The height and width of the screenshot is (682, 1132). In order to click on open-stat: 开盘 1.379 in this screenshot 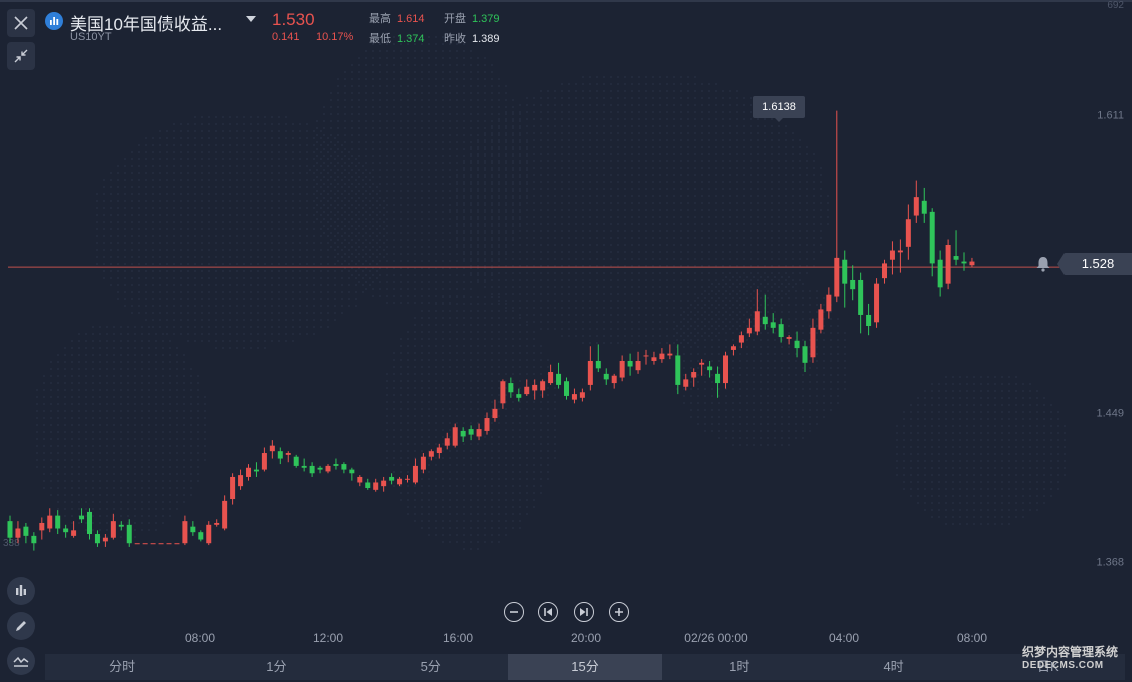, I will do `click(472, 18)`.